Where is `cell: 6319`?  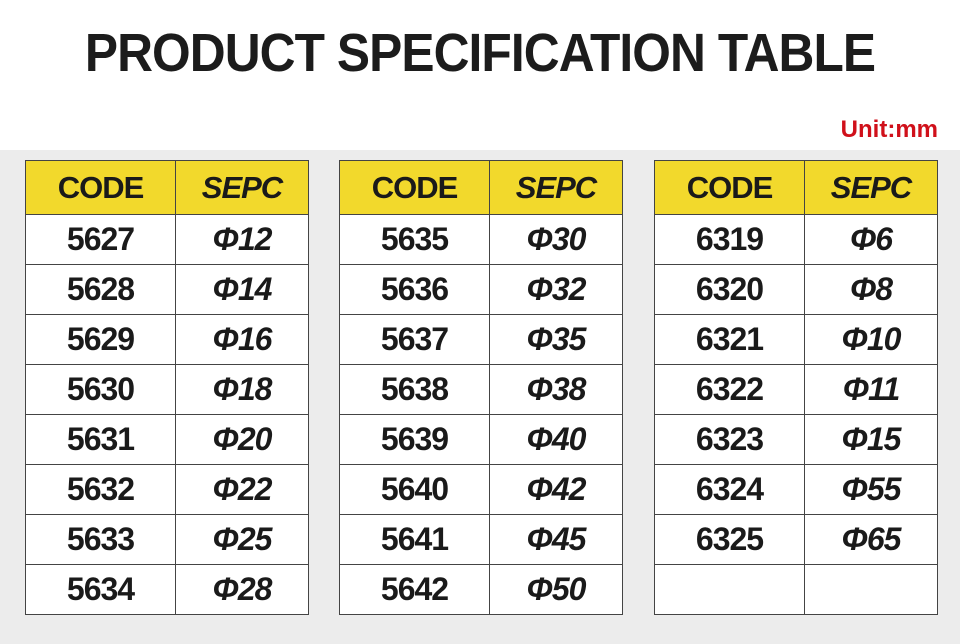
cell: 6319 is located at coordinates (729, 239).